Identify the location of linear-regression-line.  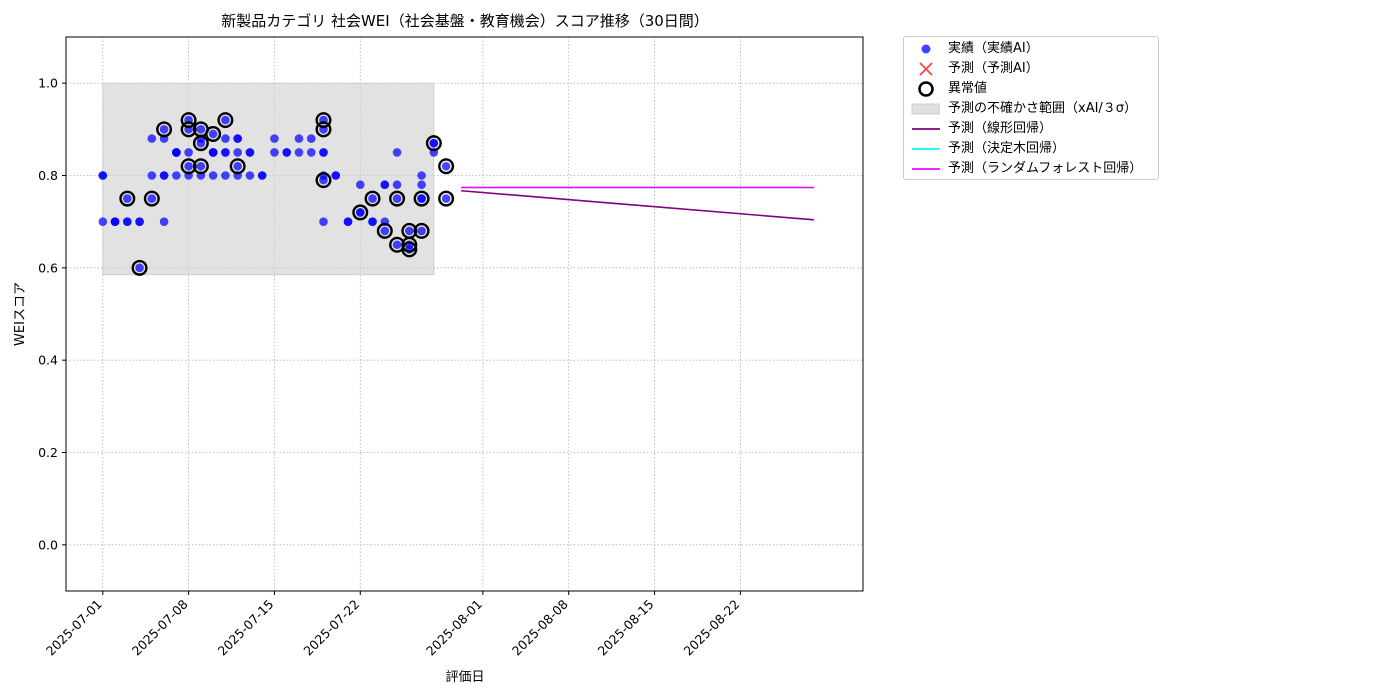
(638, 205).